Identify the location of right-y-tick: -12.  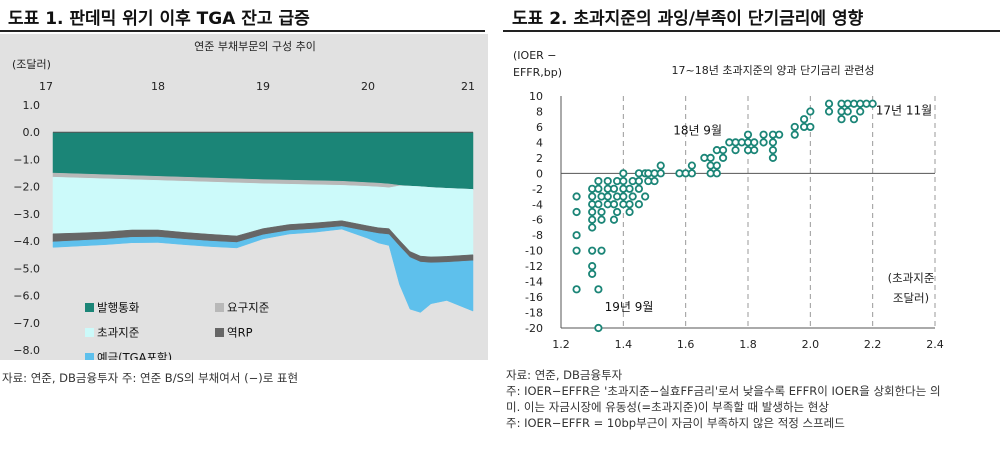
(534, 266).